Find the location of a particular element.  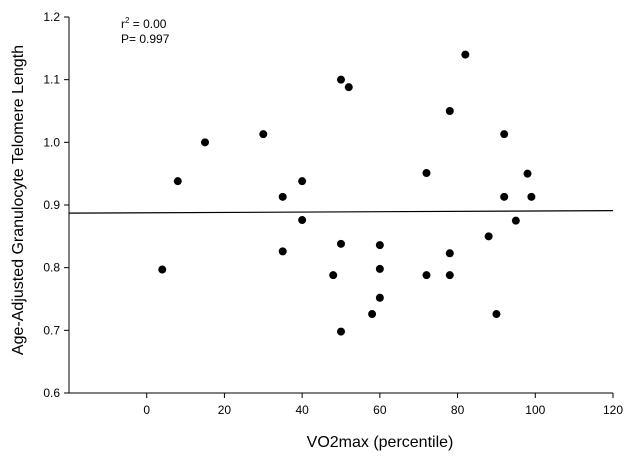

r-squared-superscript: 2 is located at coordinates (127, 20).